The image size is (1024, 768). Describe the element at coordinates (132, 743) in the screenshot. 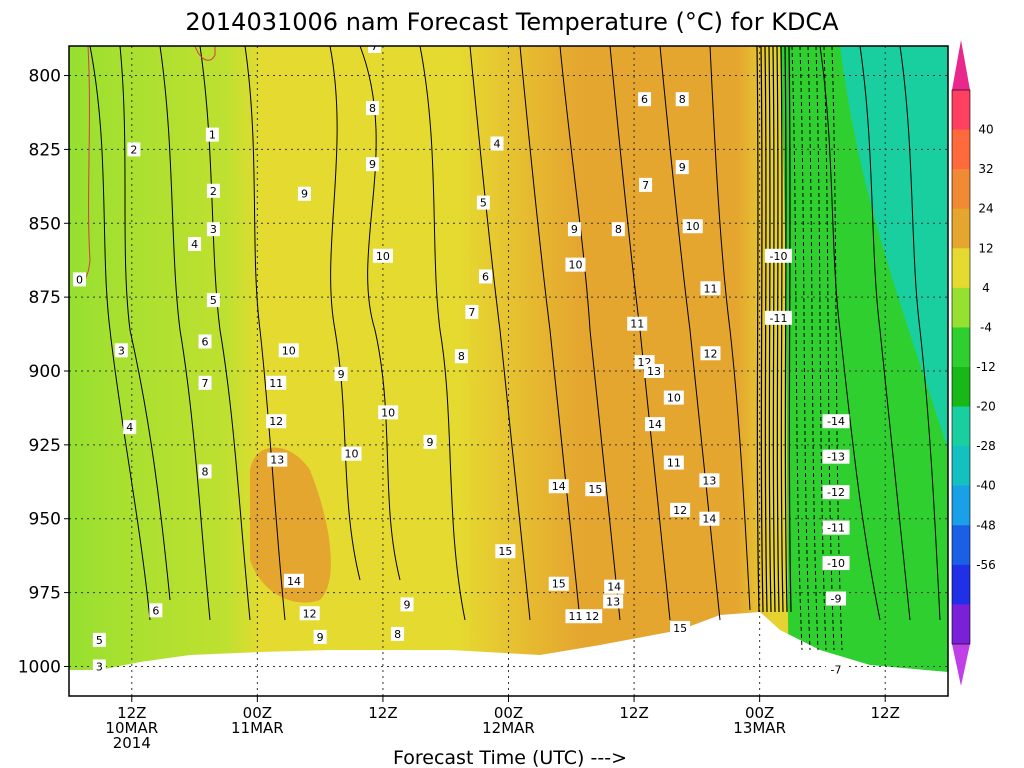

I see `x-tick-label: 2014` at that location.